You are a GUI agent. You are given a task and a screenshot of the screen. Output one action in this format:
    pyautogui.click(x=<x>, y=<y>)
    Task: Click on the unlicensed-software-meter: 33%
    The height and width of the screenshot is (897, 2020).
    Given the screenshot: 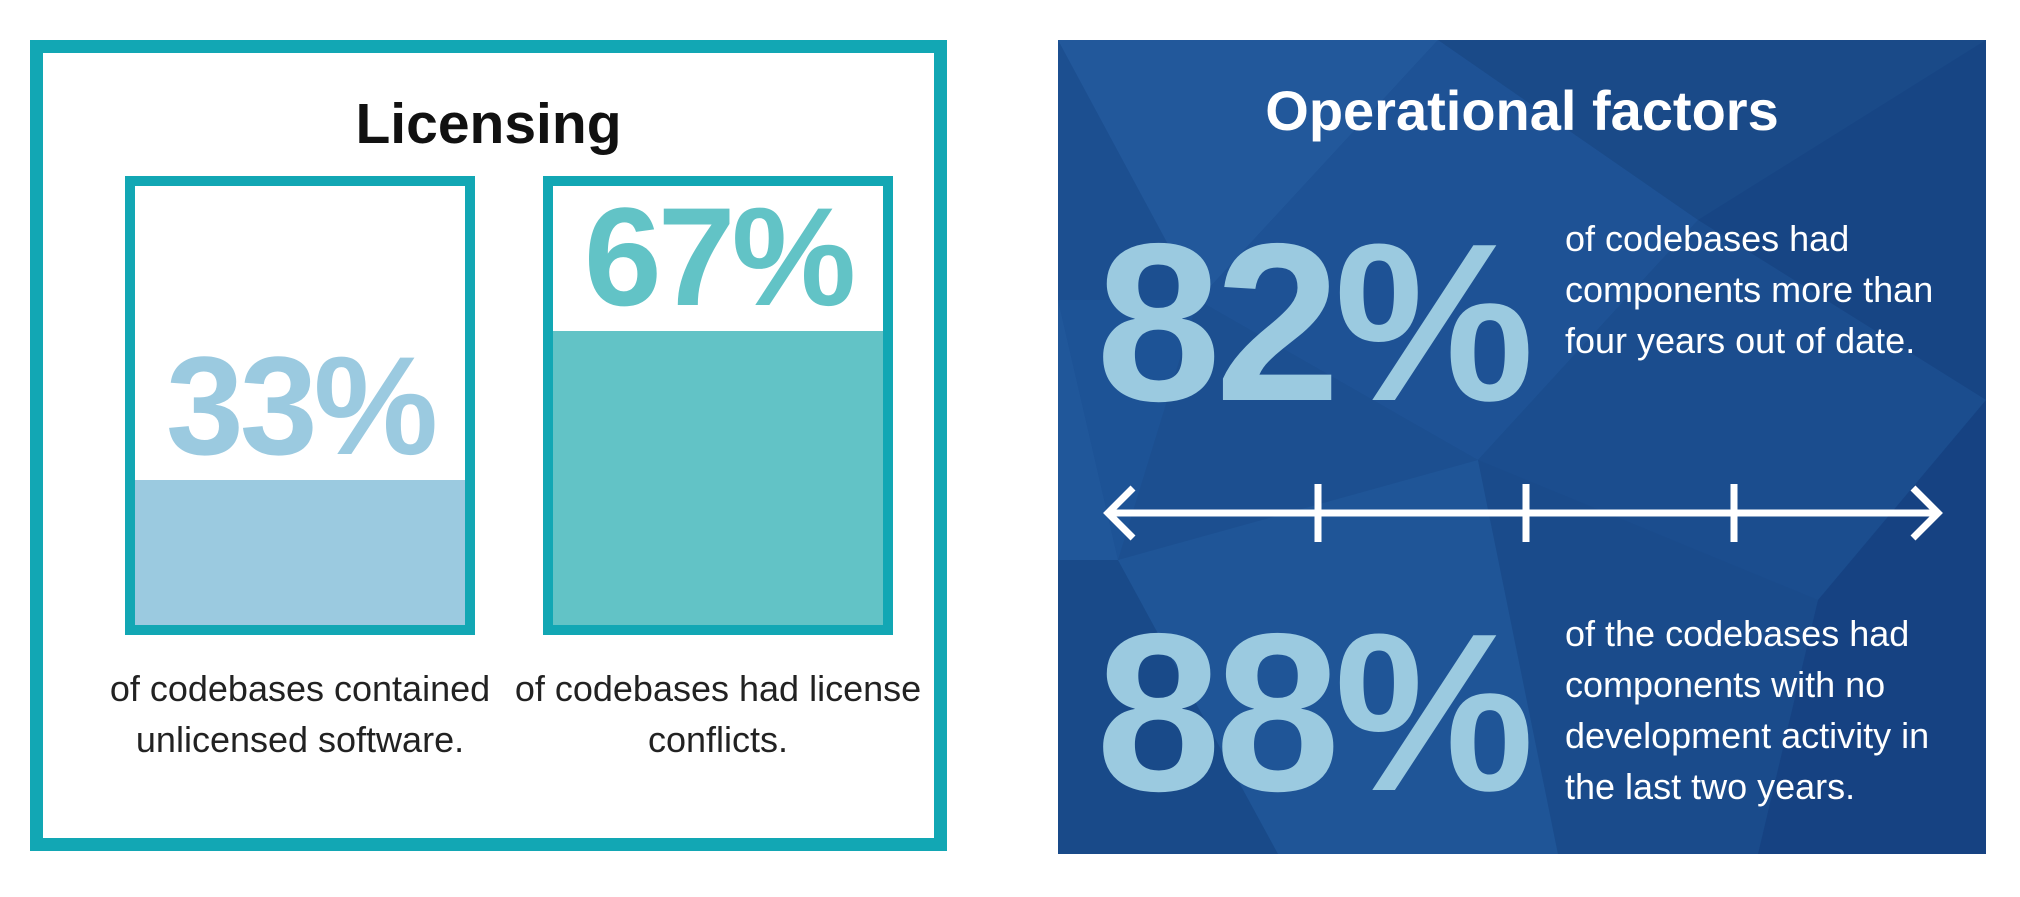 What is the action you would take?
    pyautogui.click(x=300, y=405)
    